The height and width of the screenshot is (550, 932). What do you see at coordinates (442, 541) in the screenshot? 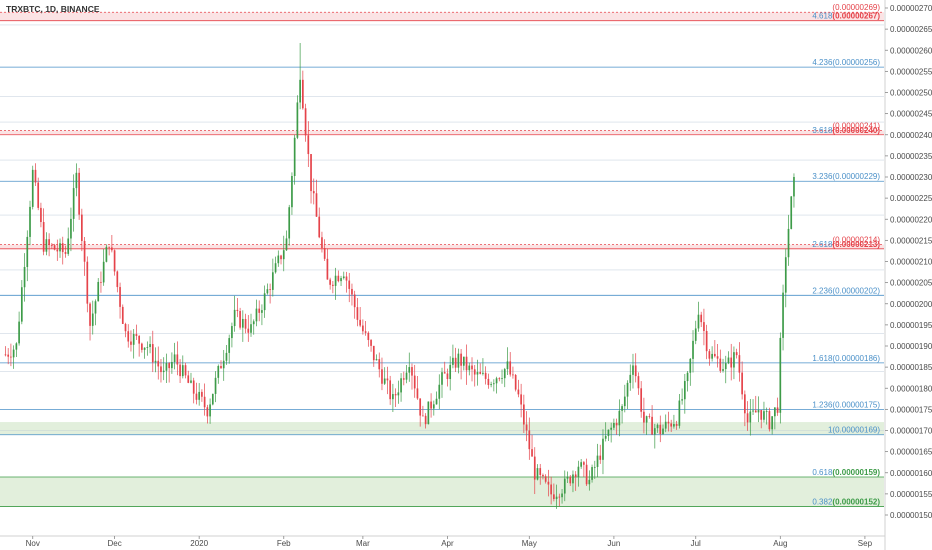
I see `time-axis: Nov Dec 2020 Feb Mar Apr May Jun Jul Aug Sep` at bounding box center [442, 541].